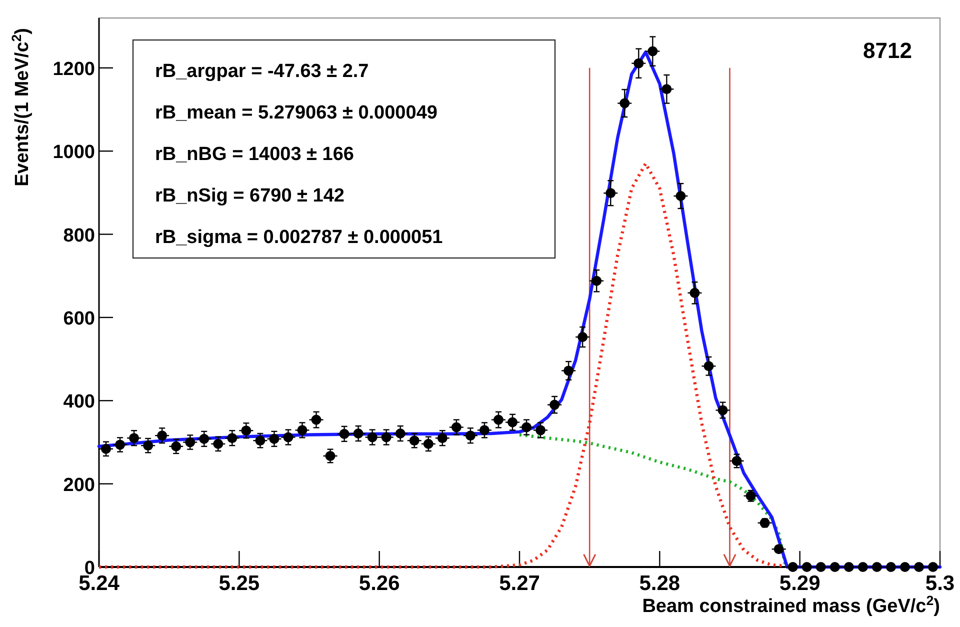  What do you see at coordinates (239, 583) in the screenshot?
I see `x-tick-label: 5.25` at bounding box center [239, 583].